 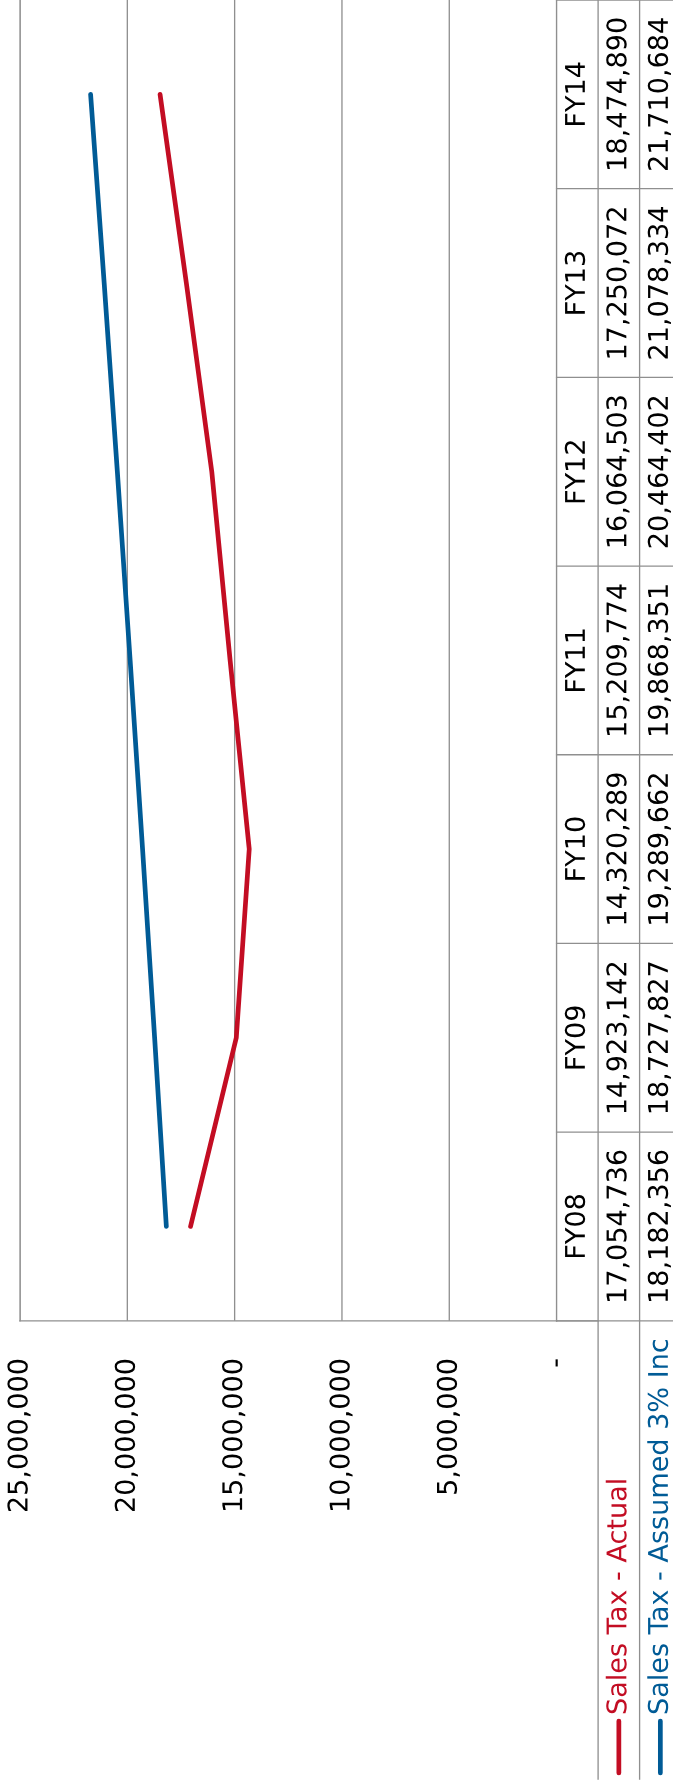 What do you see at coordinates (618, 471) in the screenshot?
I see `data-label: 16,064,503` at bounding box center [618, 471].